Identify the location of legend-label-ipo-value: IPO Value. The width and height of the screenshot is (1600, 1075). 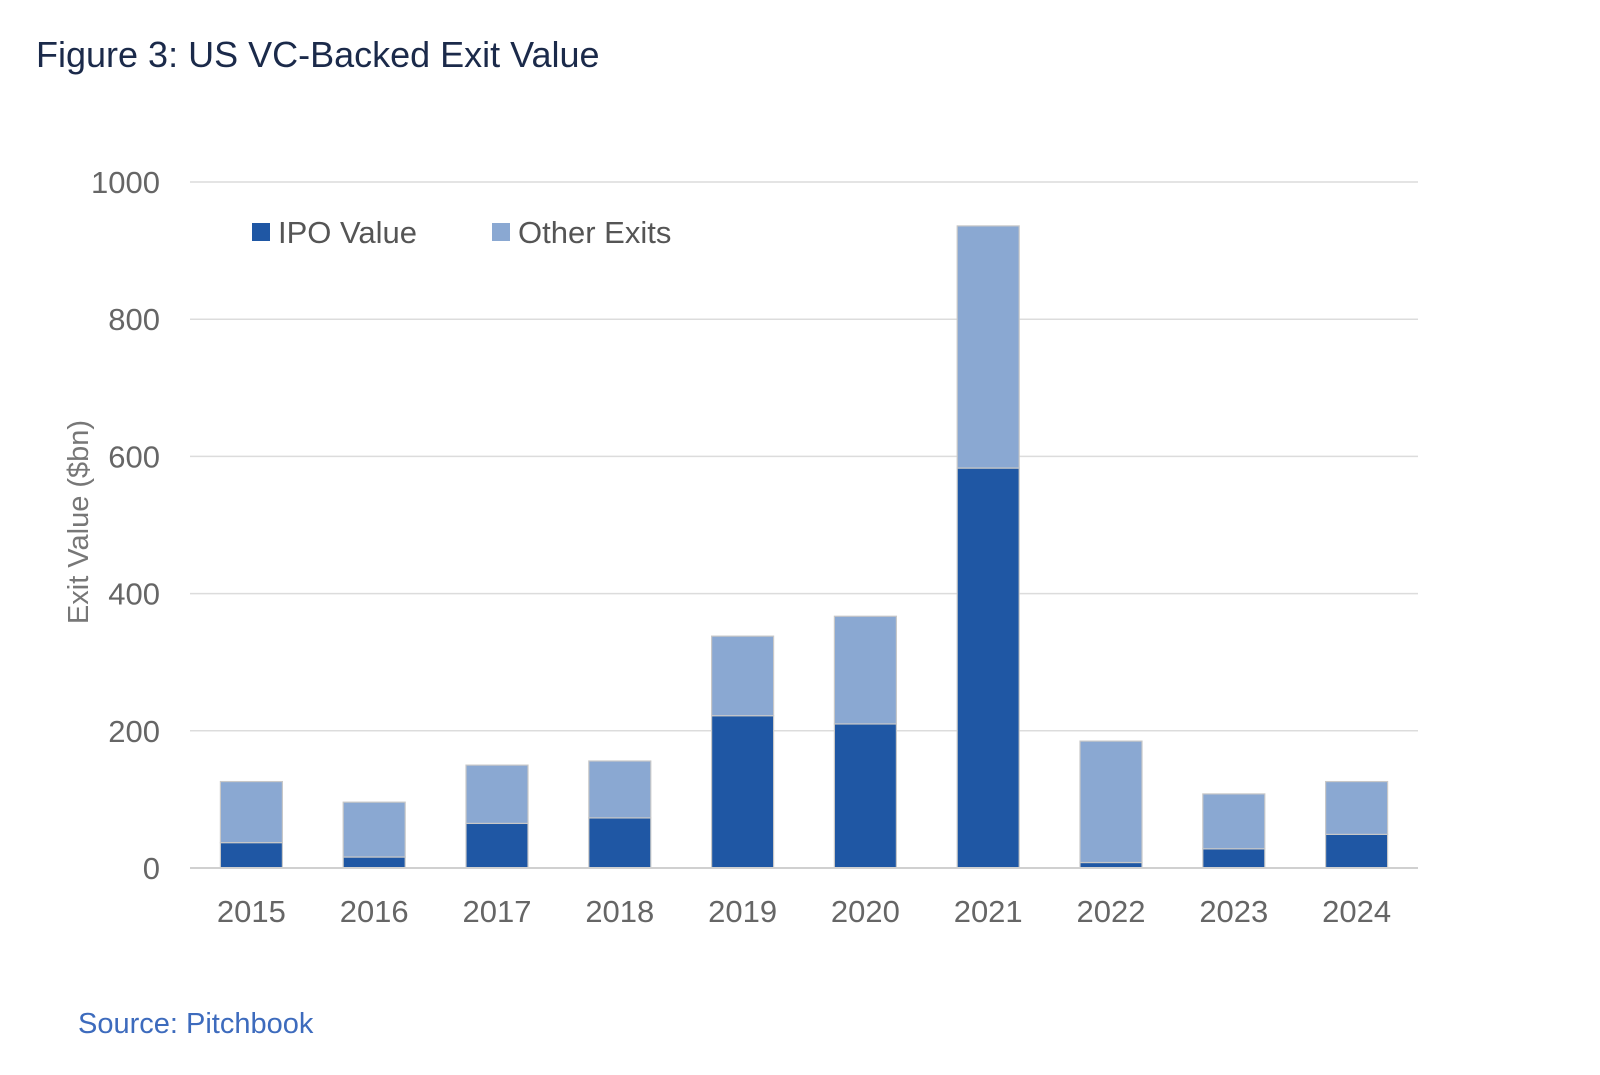
(347, 232).